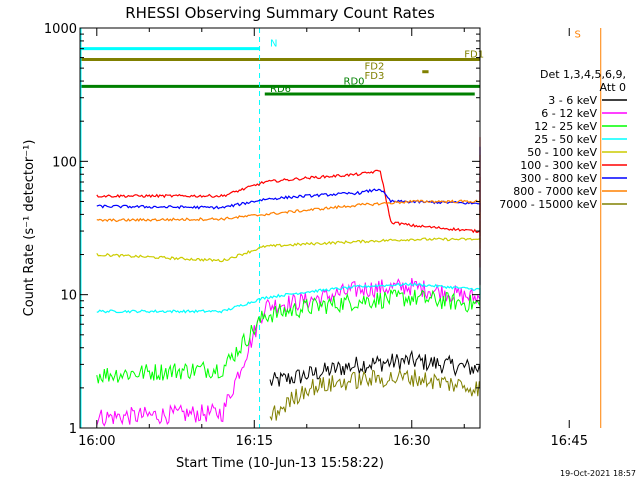 The height and width of the screenshot is (480, 640). What do you see at coordinates (583, 74) in the screenshot?
I see `legend-header-line-1: Det 1,3,4,5,6,9,` at bounding box center [583, 74].